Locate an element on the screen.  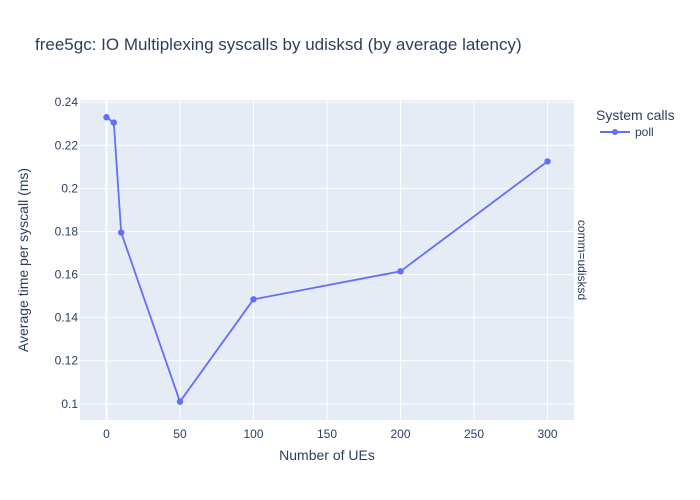
y-tick-label: 0.18 is located at coordinates (67, 231).